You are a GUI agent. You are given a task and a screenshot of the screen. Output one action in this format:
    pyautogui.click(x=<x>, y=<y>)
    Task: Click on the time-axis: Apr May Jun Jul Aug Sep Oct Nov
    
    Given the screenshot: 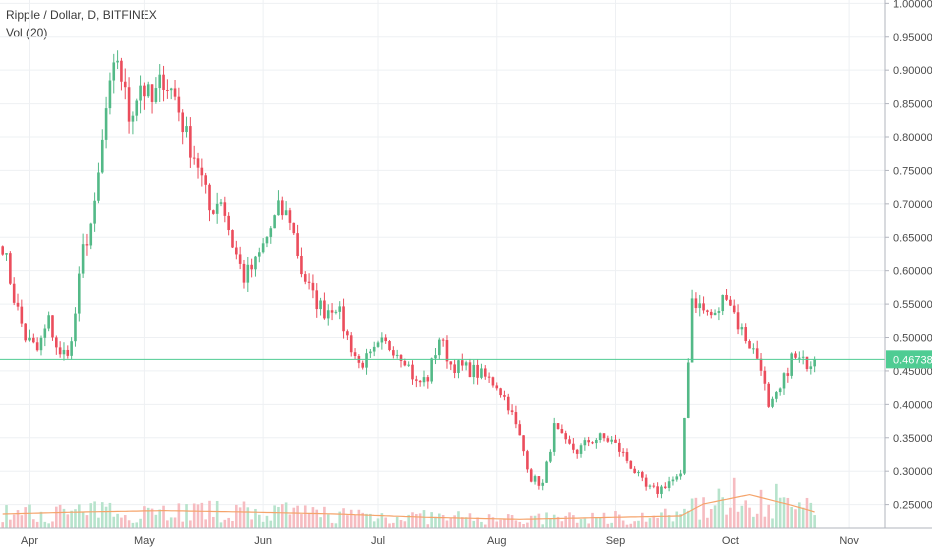 What is the action you would take?
    pyautogui.click(x=440, y=541)
    